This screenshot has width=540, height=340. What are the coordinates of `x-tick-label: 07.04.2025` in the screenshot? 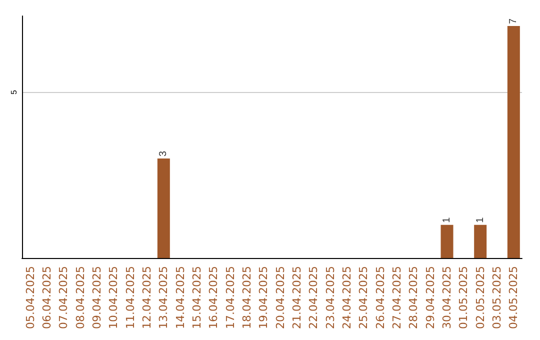 It's located at (63, 298).